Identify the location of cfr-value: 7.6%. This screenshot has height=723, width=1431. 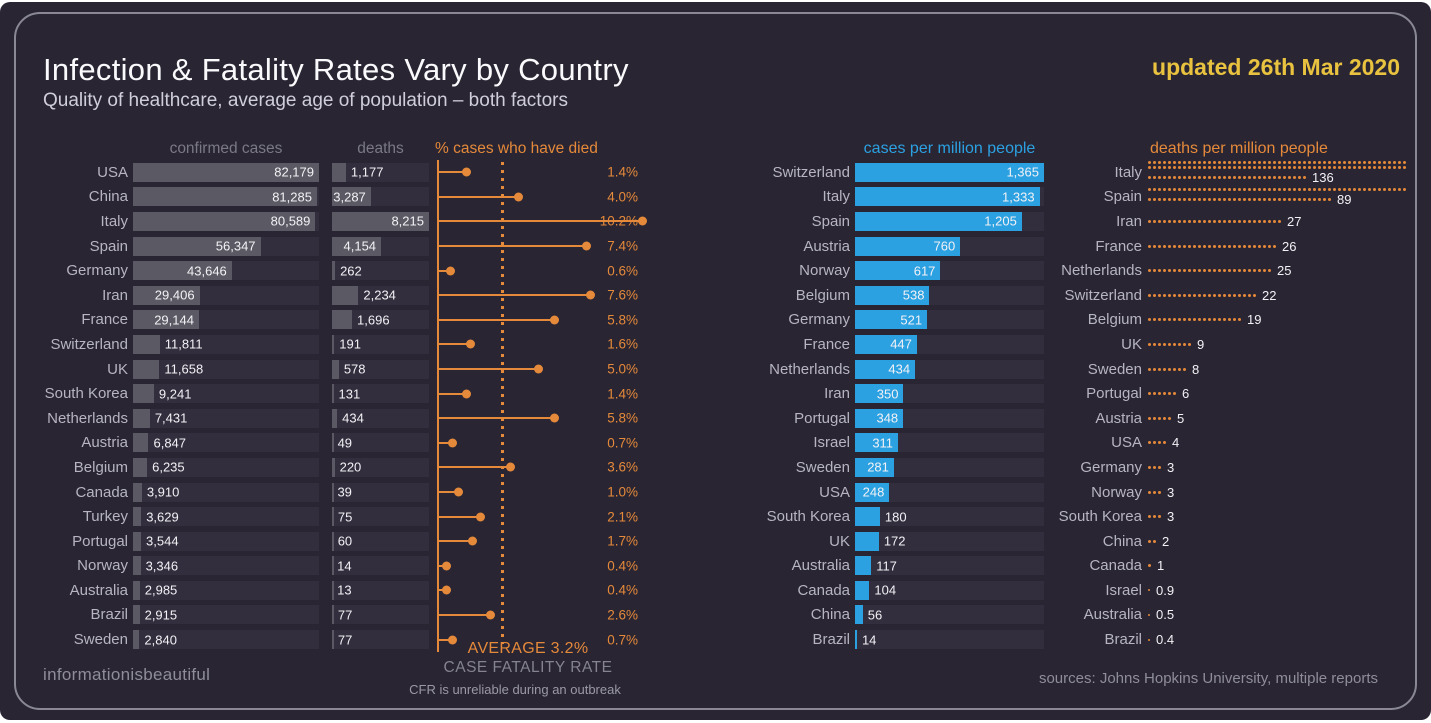
(622, 295).